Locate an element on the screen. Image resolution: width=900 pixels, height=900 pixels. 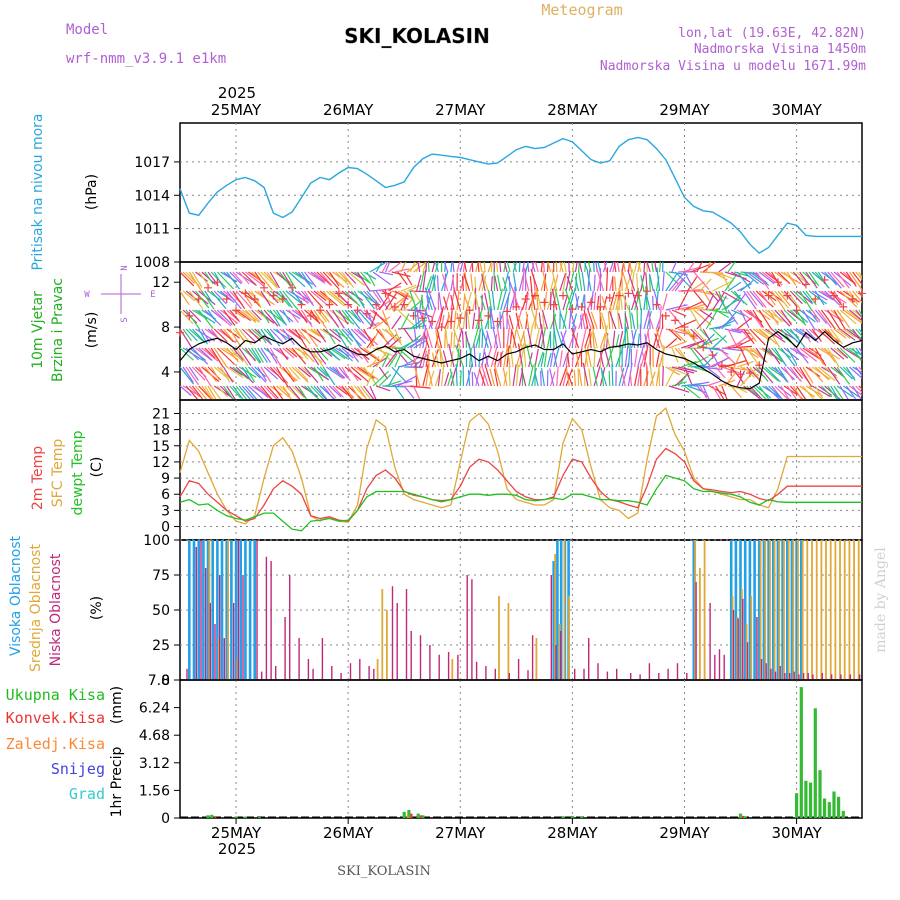
compass-rose: N W E S is located at coordinates (119, 293).